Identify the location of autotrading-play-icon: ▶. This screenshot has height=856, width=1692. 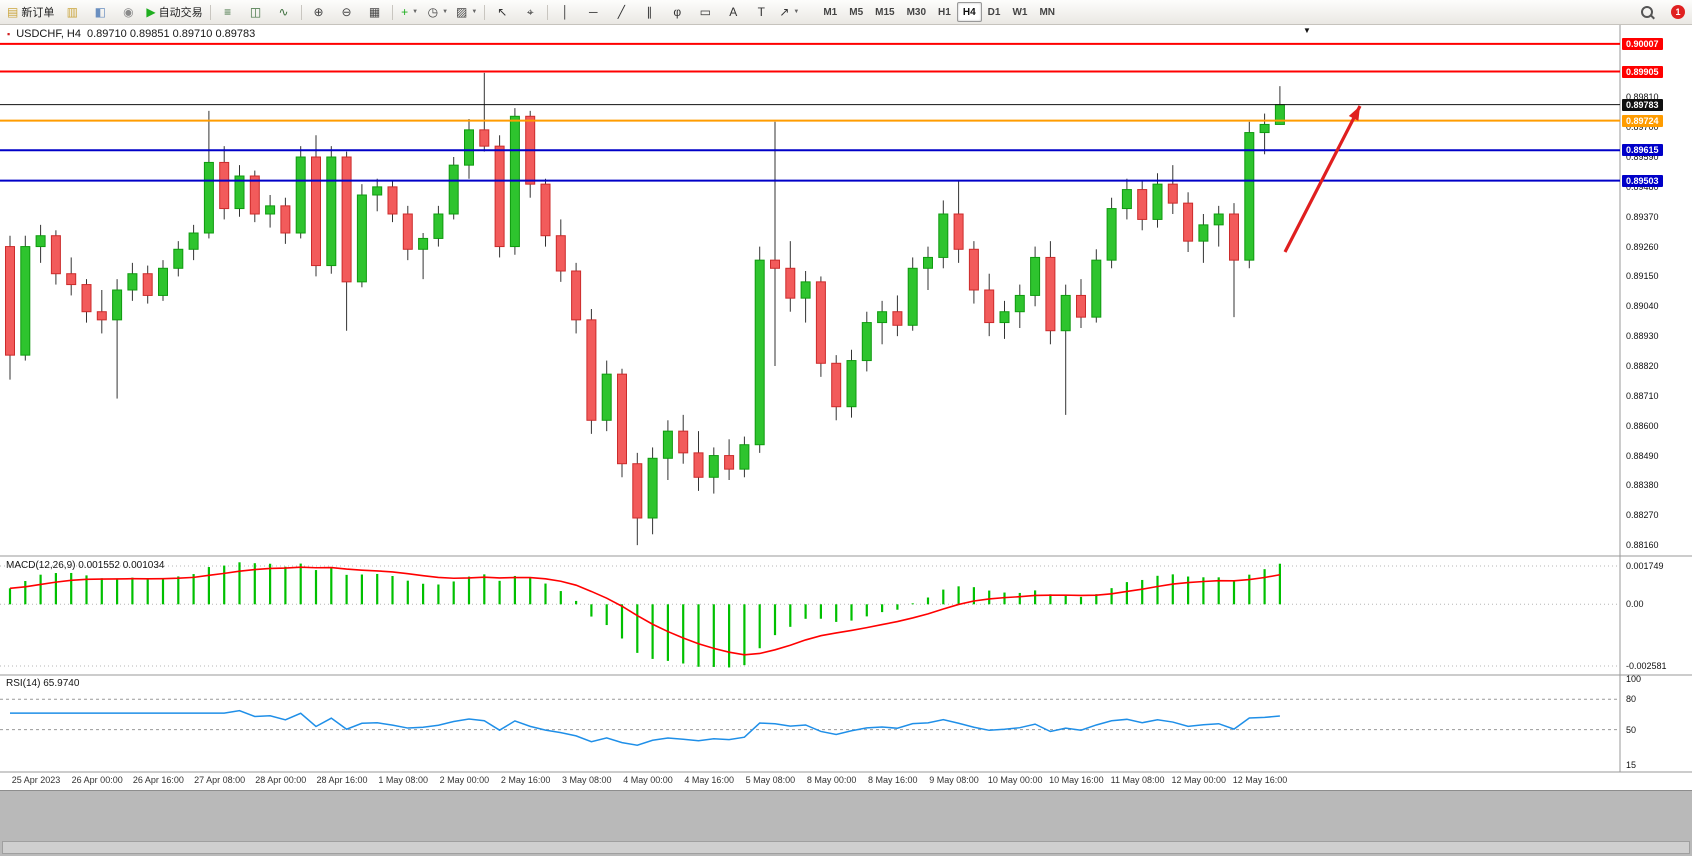
(151, 12).